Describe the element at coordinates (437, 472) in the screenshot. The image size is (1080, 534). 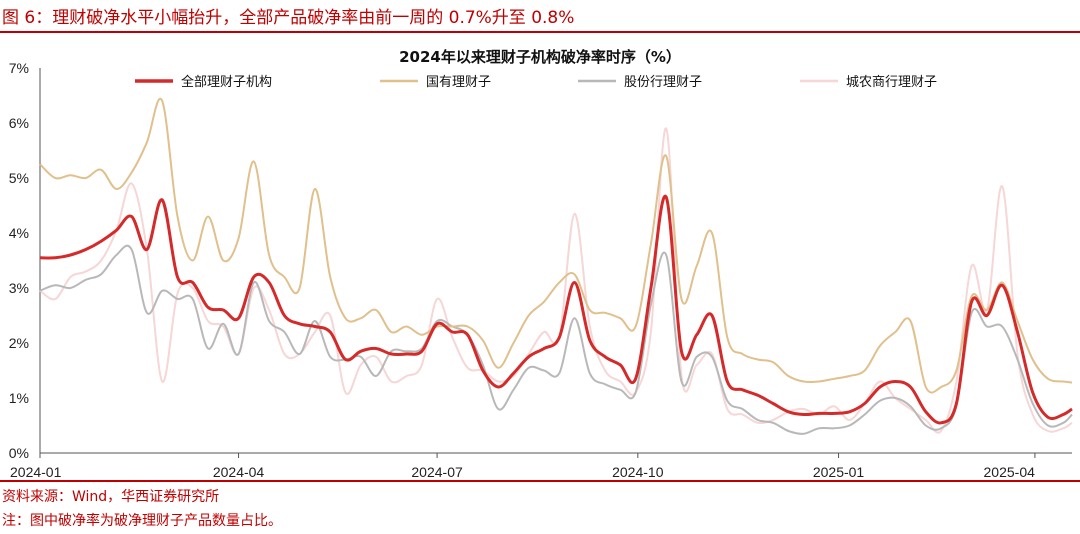
I see `x-tick-label: 2024-07` at that location.